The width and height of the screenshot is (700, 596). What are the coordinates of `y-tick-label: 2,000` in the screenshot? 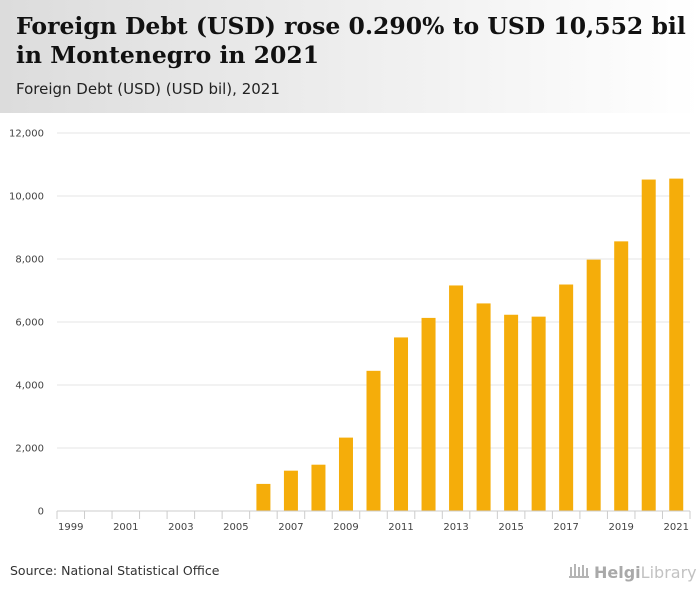 It's located at (29, 449).